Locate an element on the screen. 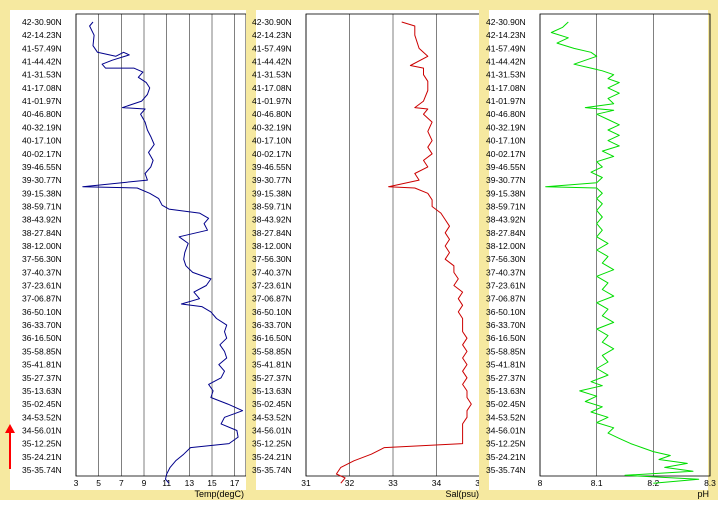  x-axis-label: Sal(psu) is located at coordinates (462, 494).